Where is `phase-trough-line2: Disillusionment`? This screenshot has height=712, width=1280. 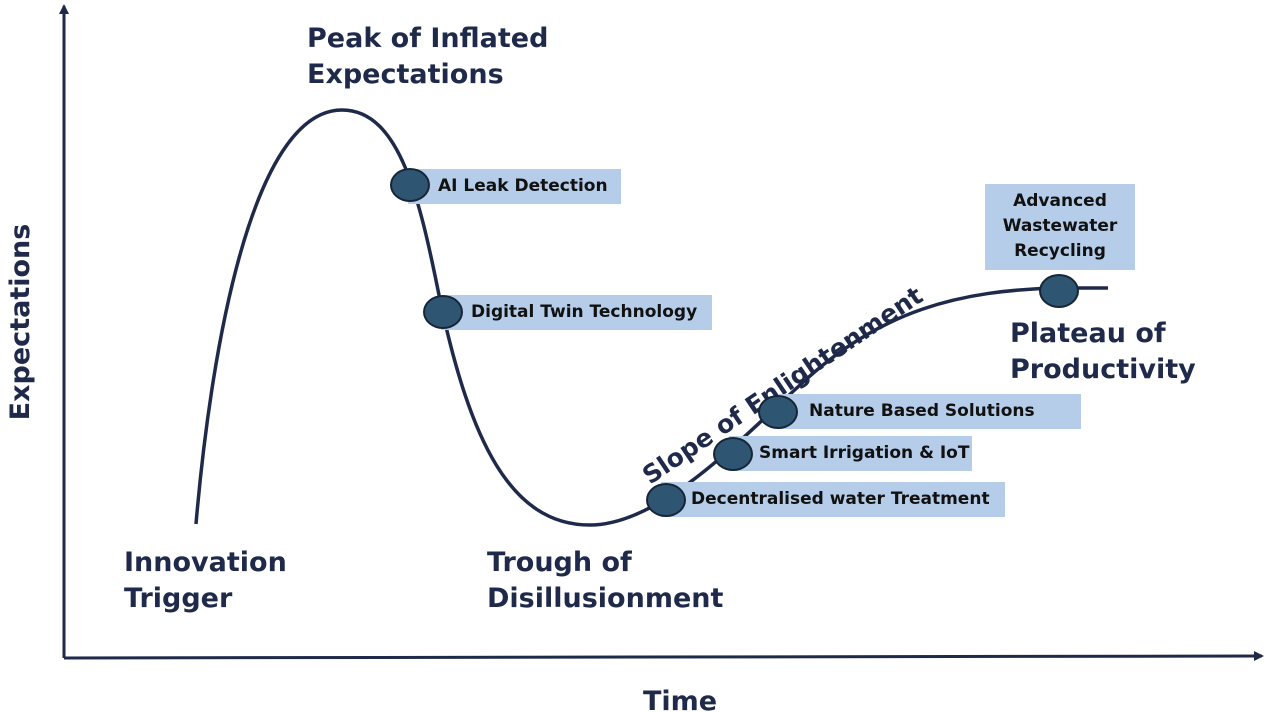
phase-trough-line2: Disillusionment is located at coordinates (605, 598).